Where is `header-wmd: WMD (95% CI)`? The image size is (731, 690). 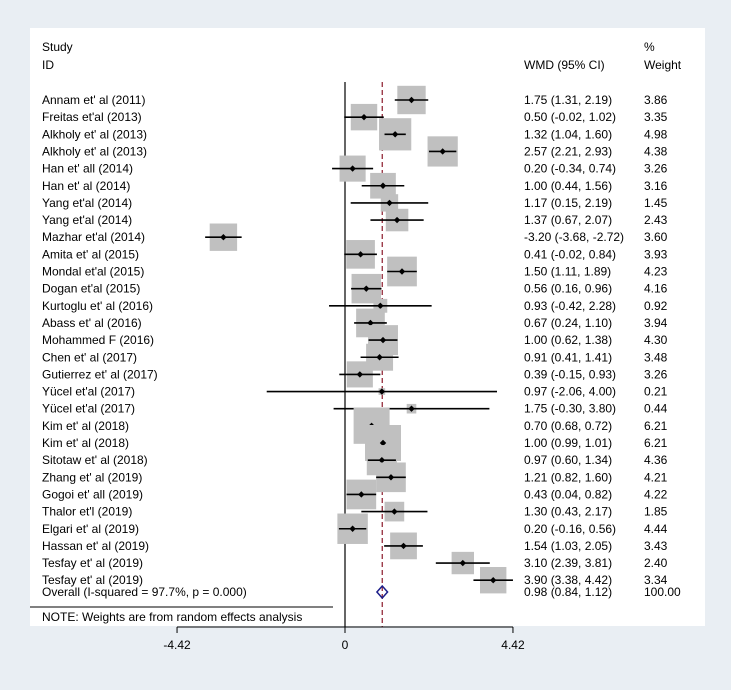 header-wmd: WMD (95% CI) is located at coordinates (564, 65).